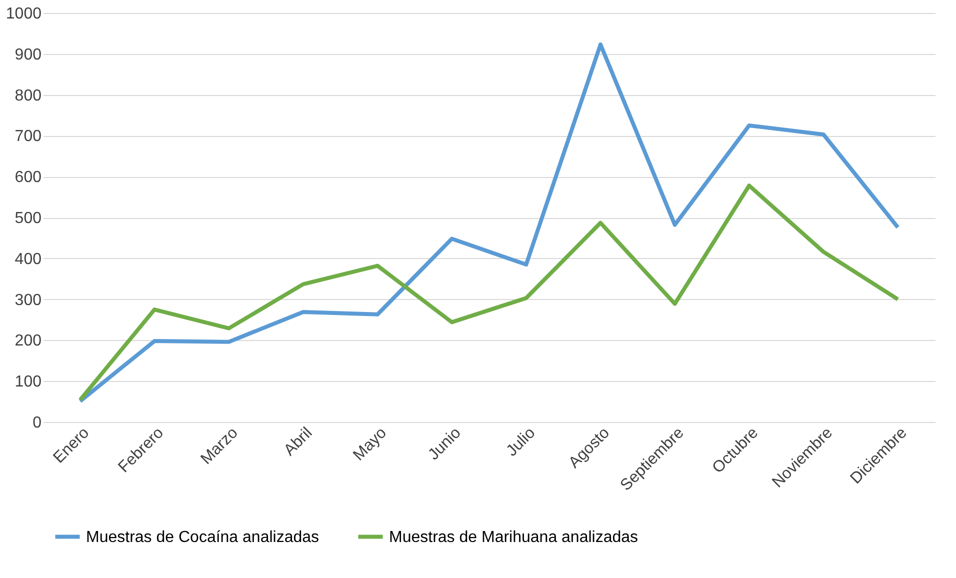  Describe the element at coordinates (28, 137) in the screenshot. I see `y-tick-label: 700` at that location.